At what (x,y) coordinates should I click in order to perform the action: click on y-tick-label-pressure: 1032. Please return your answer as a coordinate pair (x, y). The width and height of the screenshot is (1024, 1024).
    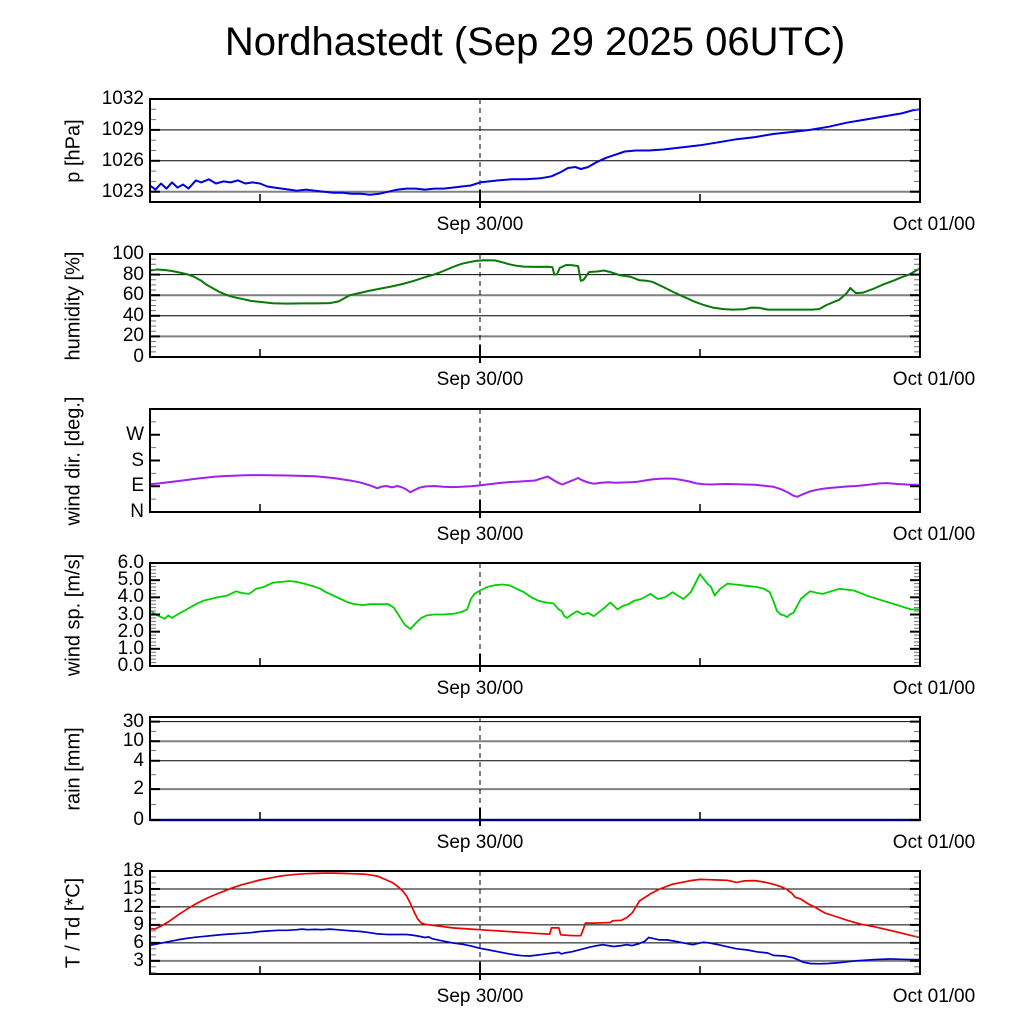
    Looking at the image, I should click on (122, 98).